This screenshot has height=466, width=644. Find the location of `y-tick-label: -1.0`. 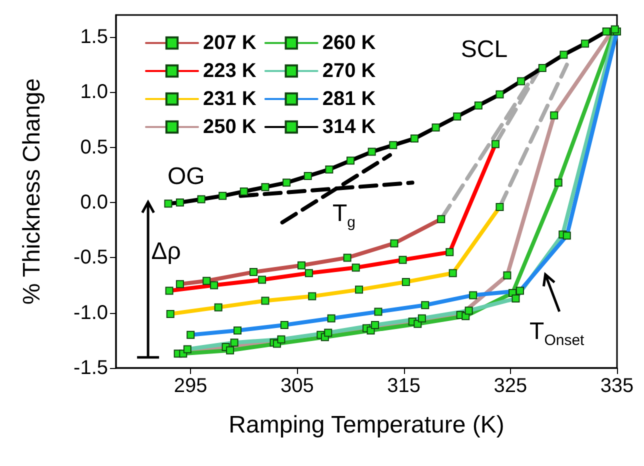

y-tick-label: -1.0 is located at coordinates (91, 313).